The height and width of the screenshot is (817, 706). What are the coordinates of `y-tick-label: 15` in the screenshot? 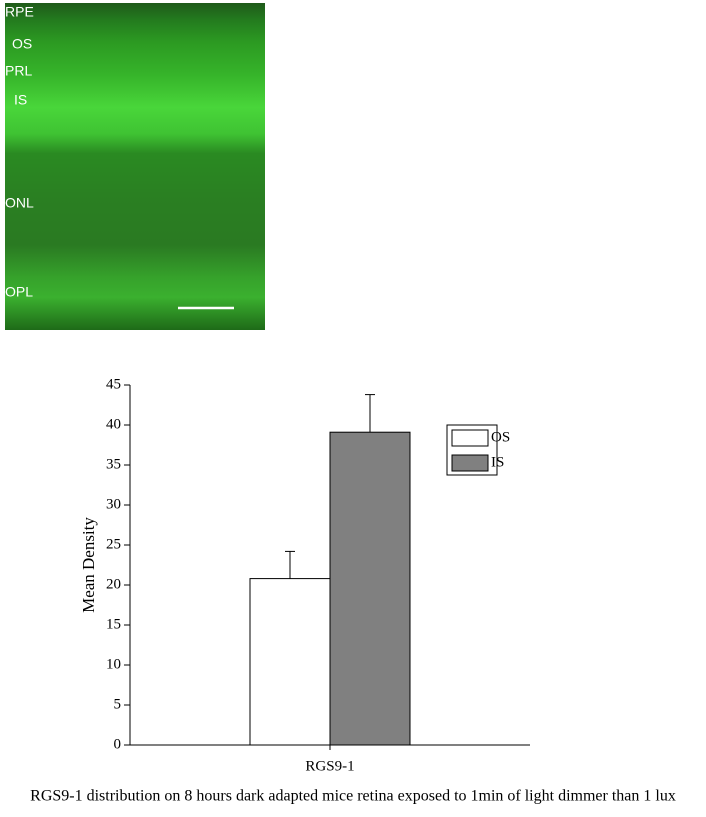 It's located at (113, 624).